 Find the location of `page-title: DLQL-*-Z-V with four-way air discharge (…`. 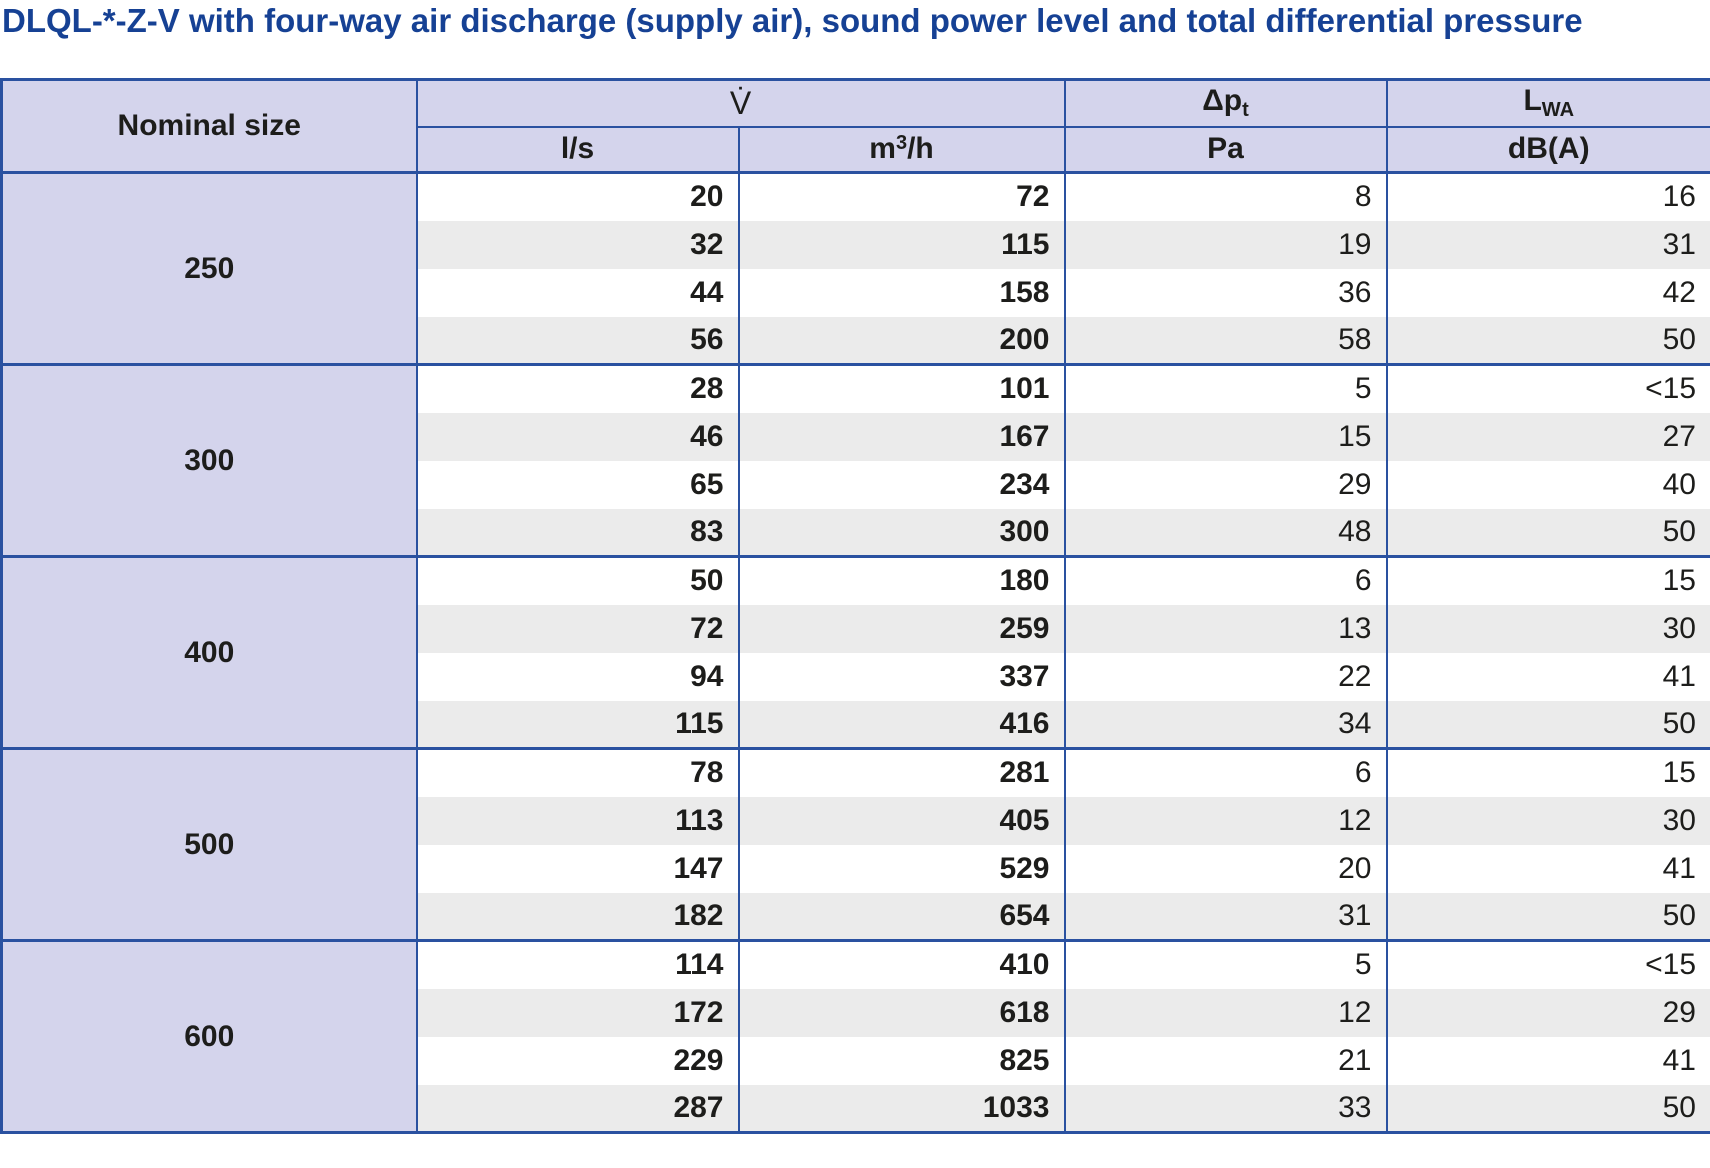

page-title: DLQL-*-Z-V with four-way air discharge (… is located at coordinates (792, 20).